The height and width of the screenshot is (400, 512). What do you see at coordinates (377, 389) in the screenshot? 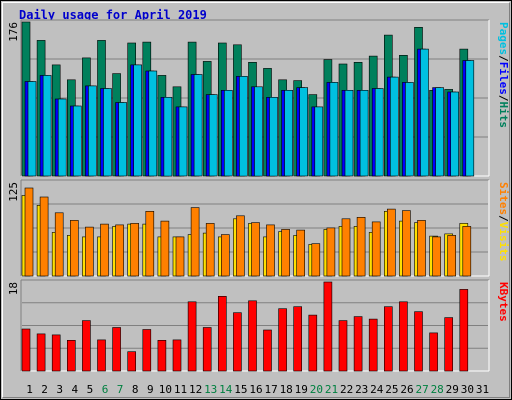
I see `x-tick-label: 24` at bounding box center [377, 389].